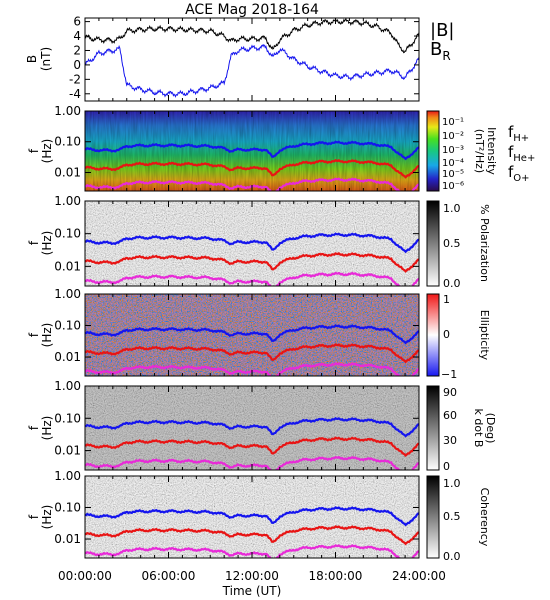  Describe the element at coordinates (450, 440) in the screenshot. I see `kdotb-cb-tick: 30` at that location.